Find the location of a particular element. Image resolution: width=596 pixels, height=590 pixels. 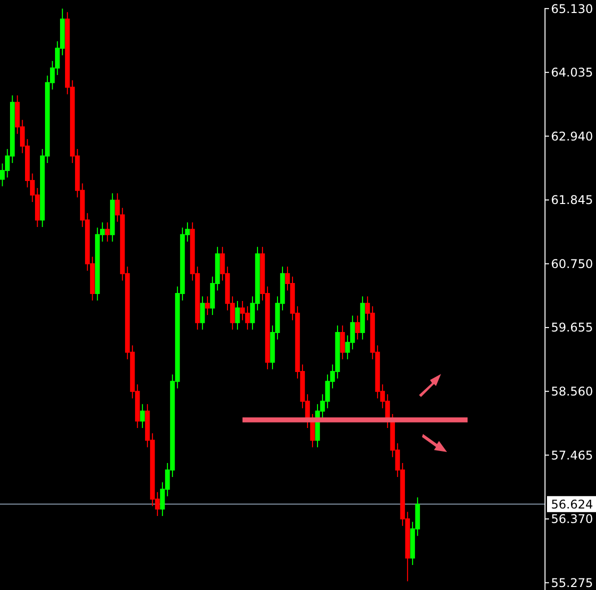

y-tick-label: 62.940 is located at coordinates (572, 136).